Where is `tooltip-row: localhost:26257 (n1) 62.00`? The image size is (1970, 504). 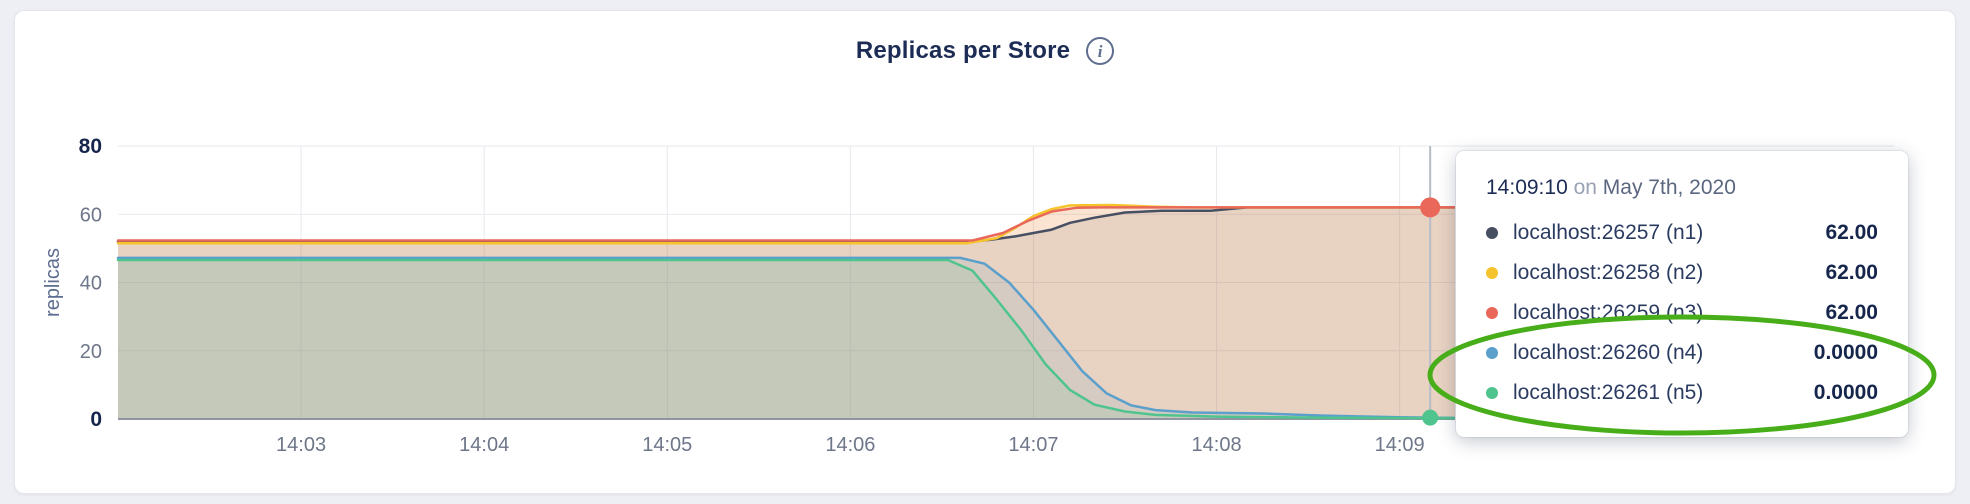
tooltip-row: localhost:26257 (n1) 62.00 is located at coordinates (1682, 233).